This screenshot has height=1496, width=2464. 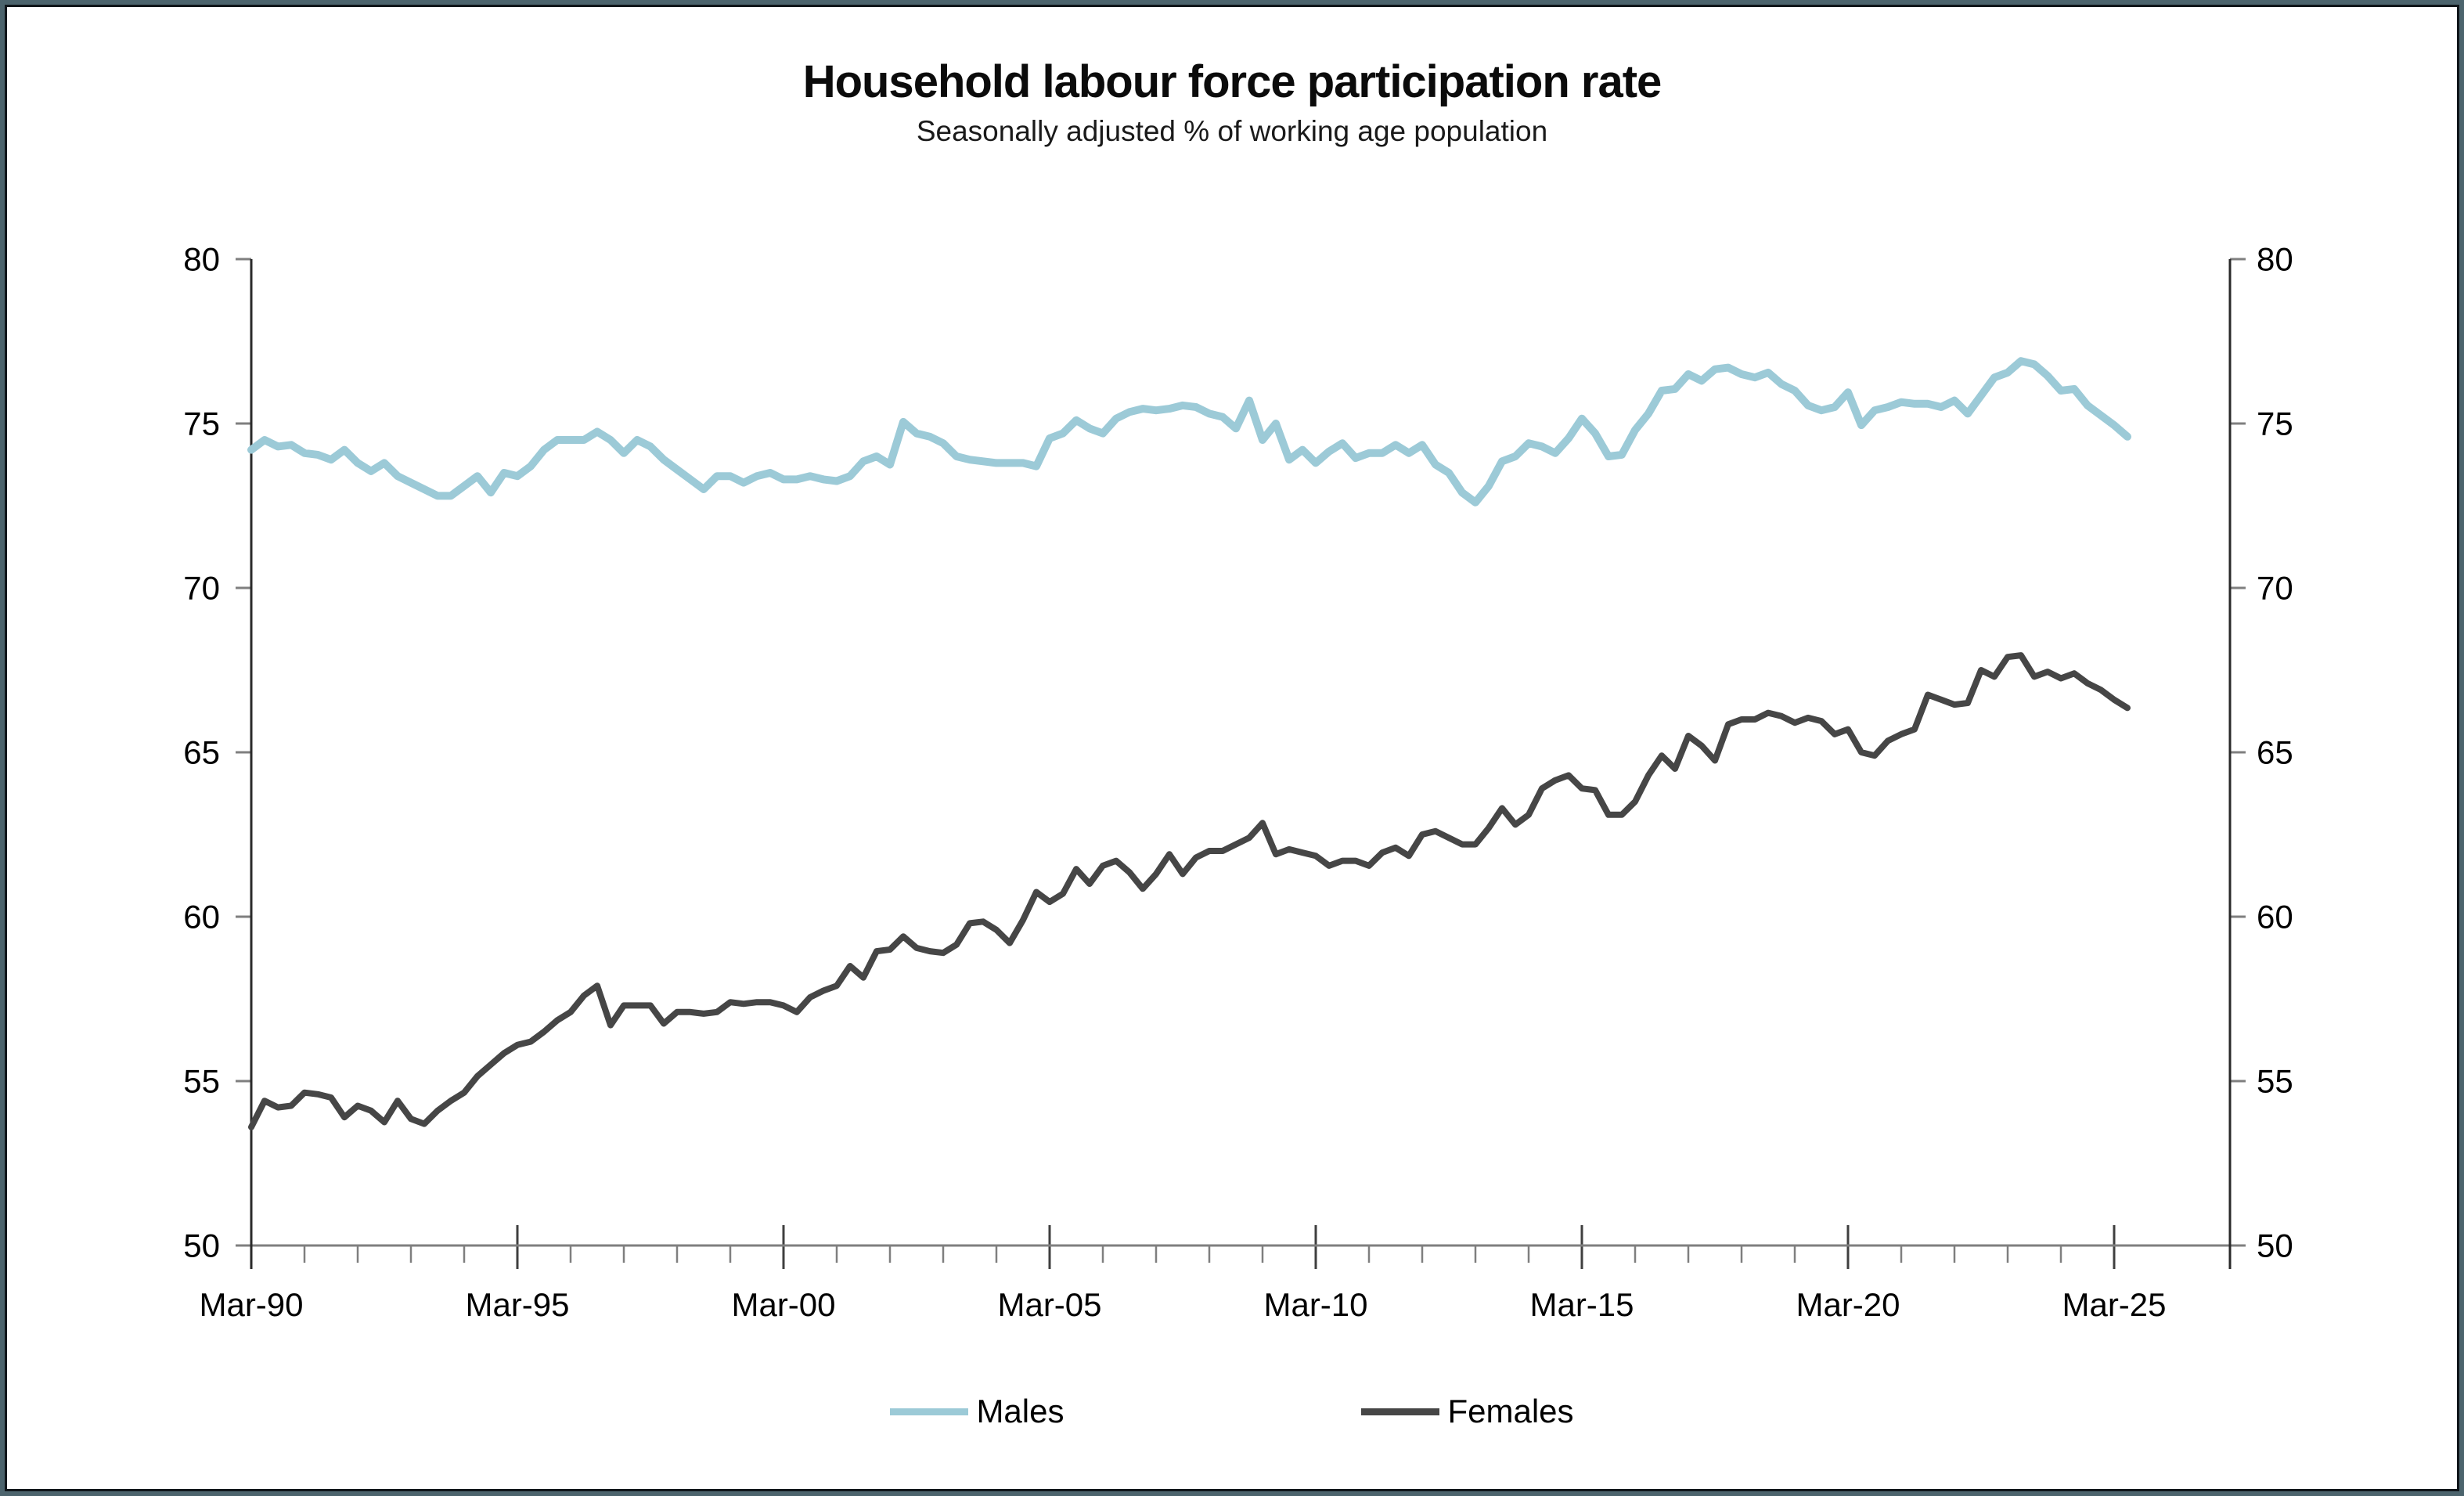 I want to click on legend-item-females: Females, so click(x=1468, y=1411).